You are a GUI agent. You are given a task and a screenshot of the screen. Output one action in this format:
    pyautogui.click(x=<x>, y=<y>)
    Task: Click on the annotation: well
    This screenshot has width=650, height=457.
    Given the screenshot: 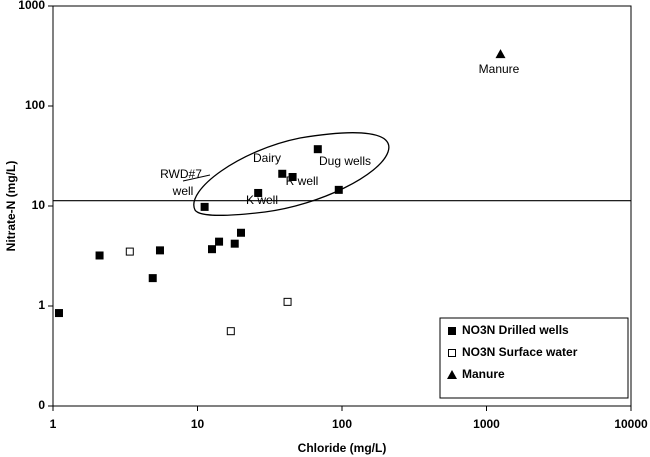 What is the action you would take?
    pyautogui.click(x=183, y=191)
    